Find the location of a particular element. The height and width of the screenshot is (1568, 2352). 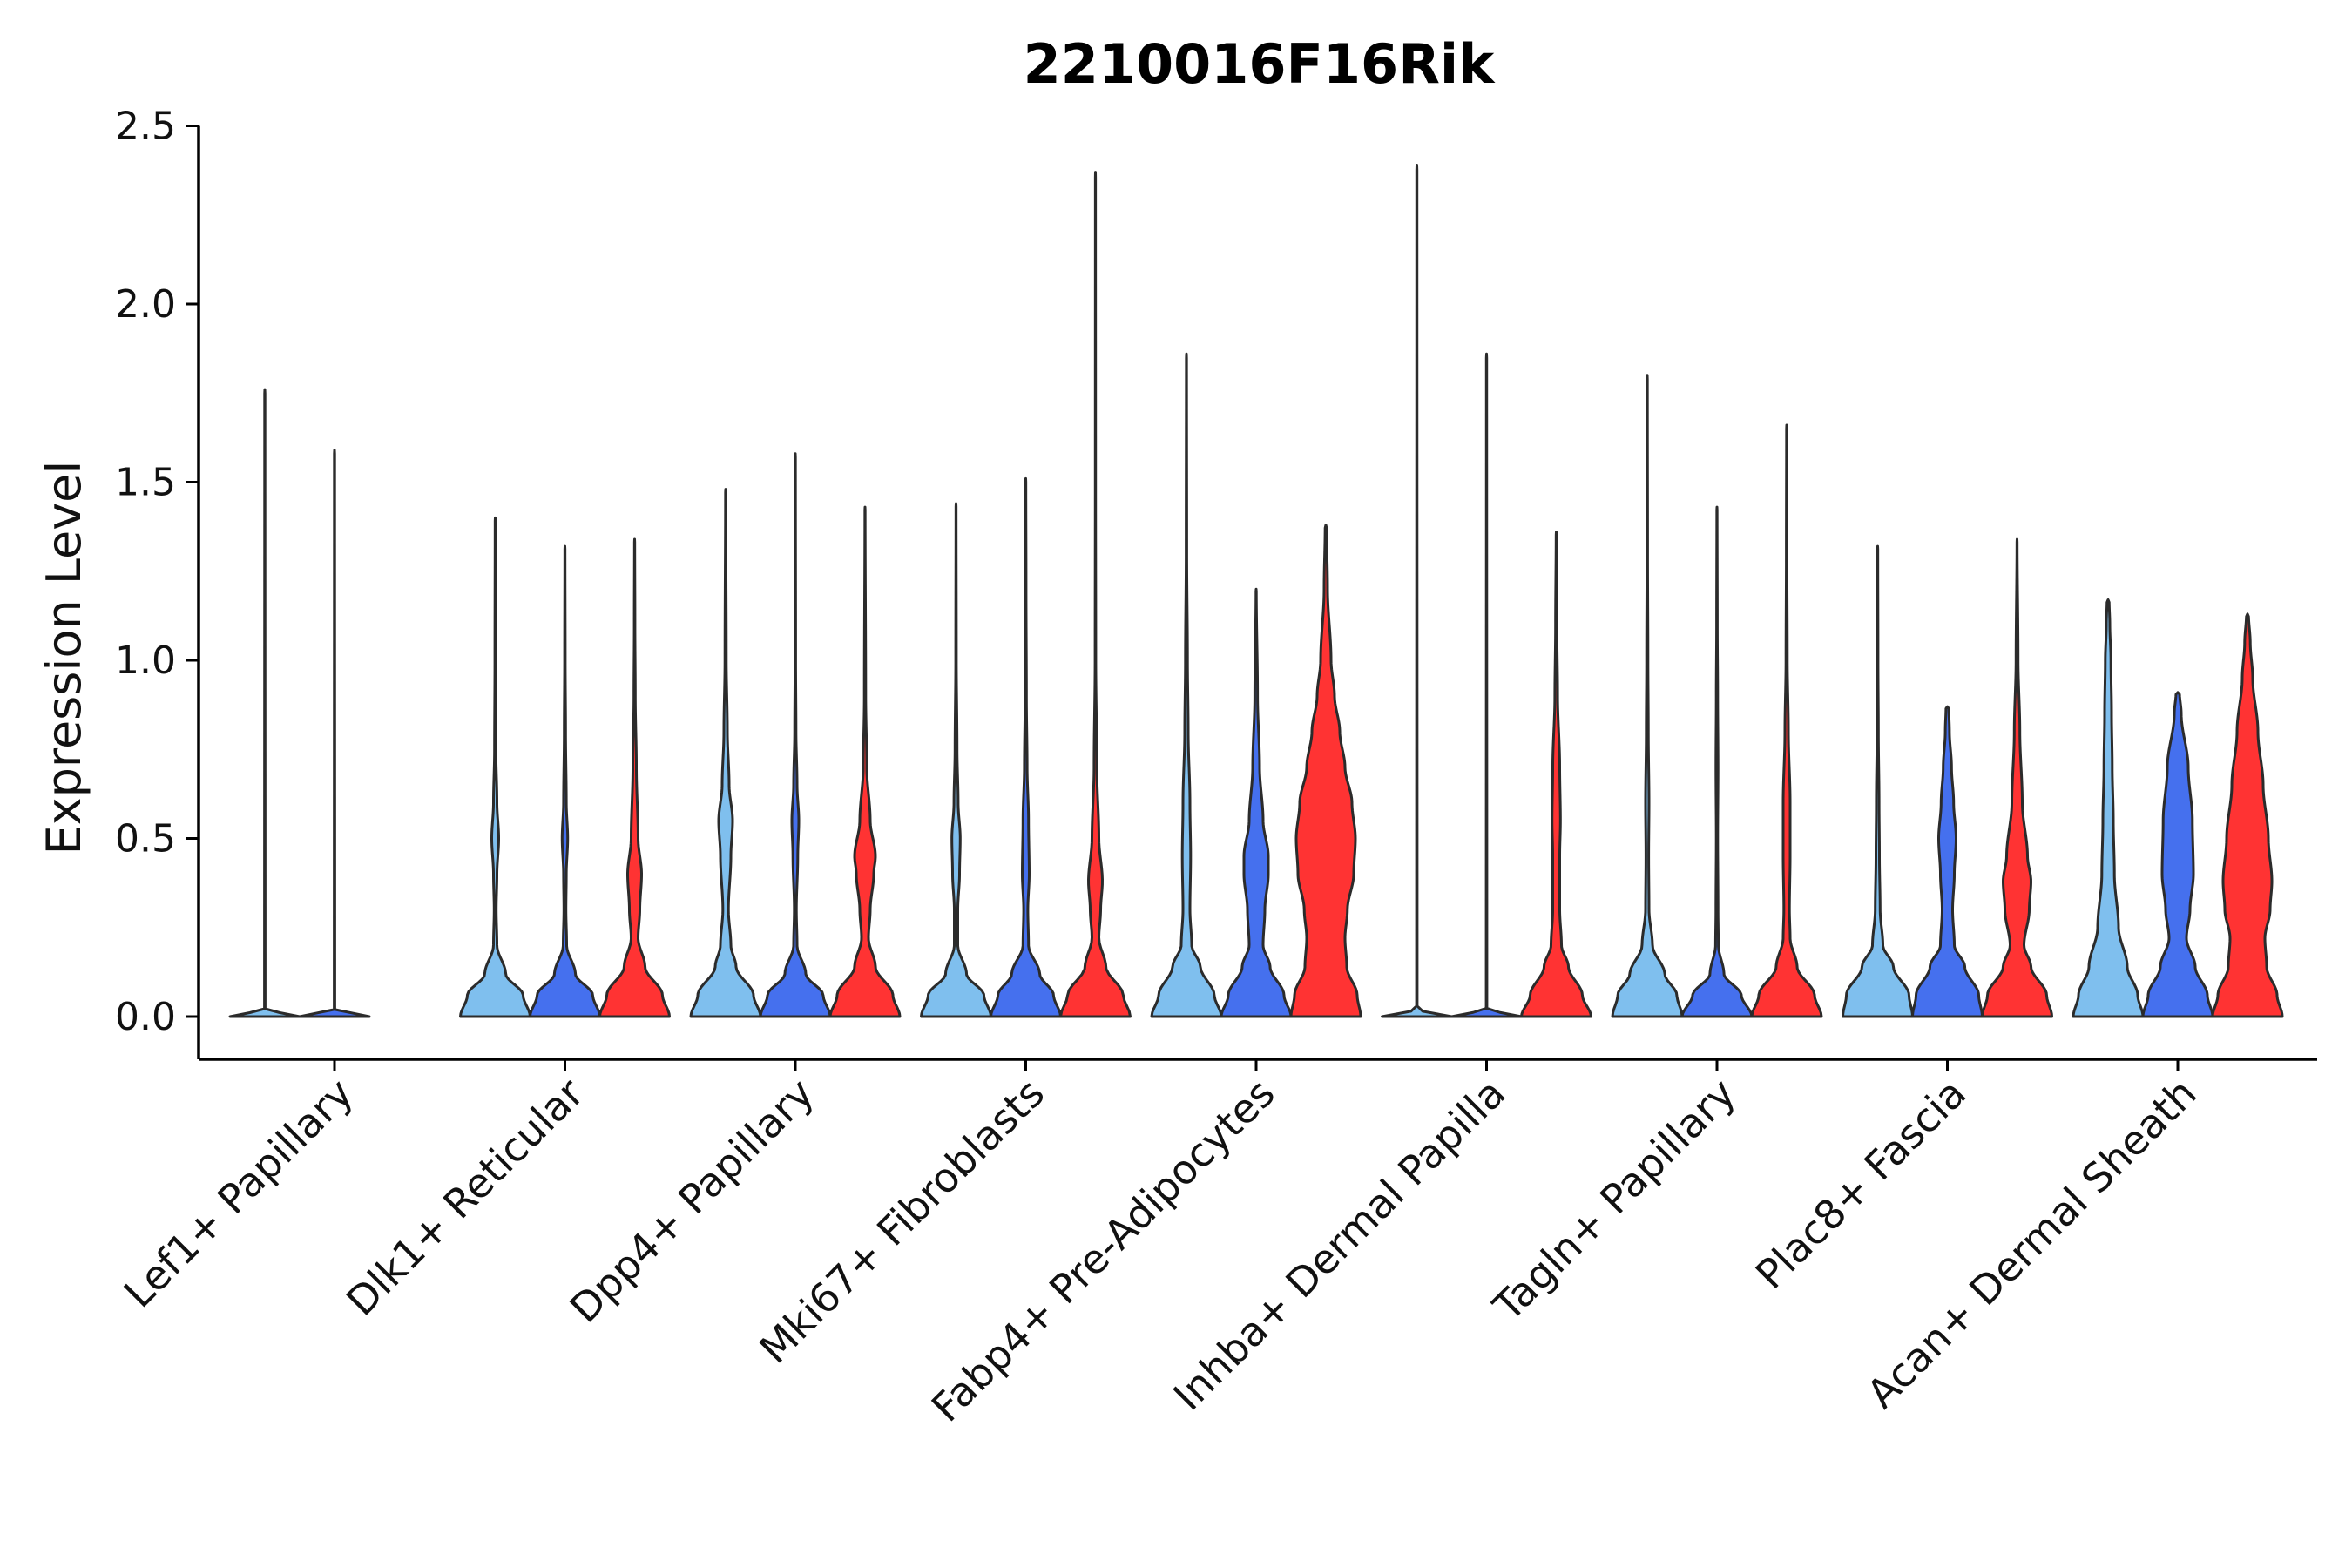

y-tick-label: 2.0 is located at coordinates (145, 304).